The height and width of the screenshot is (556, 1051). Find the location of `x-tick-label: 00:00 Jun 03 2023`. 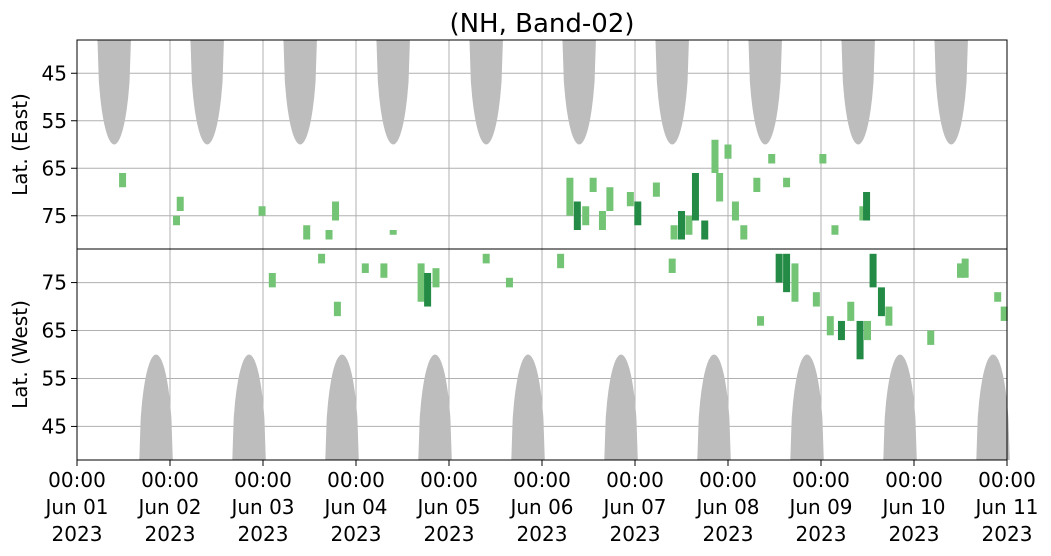

x-tick-label: 00:00 Jun 03 2023 is located at coordinates (261, 507).